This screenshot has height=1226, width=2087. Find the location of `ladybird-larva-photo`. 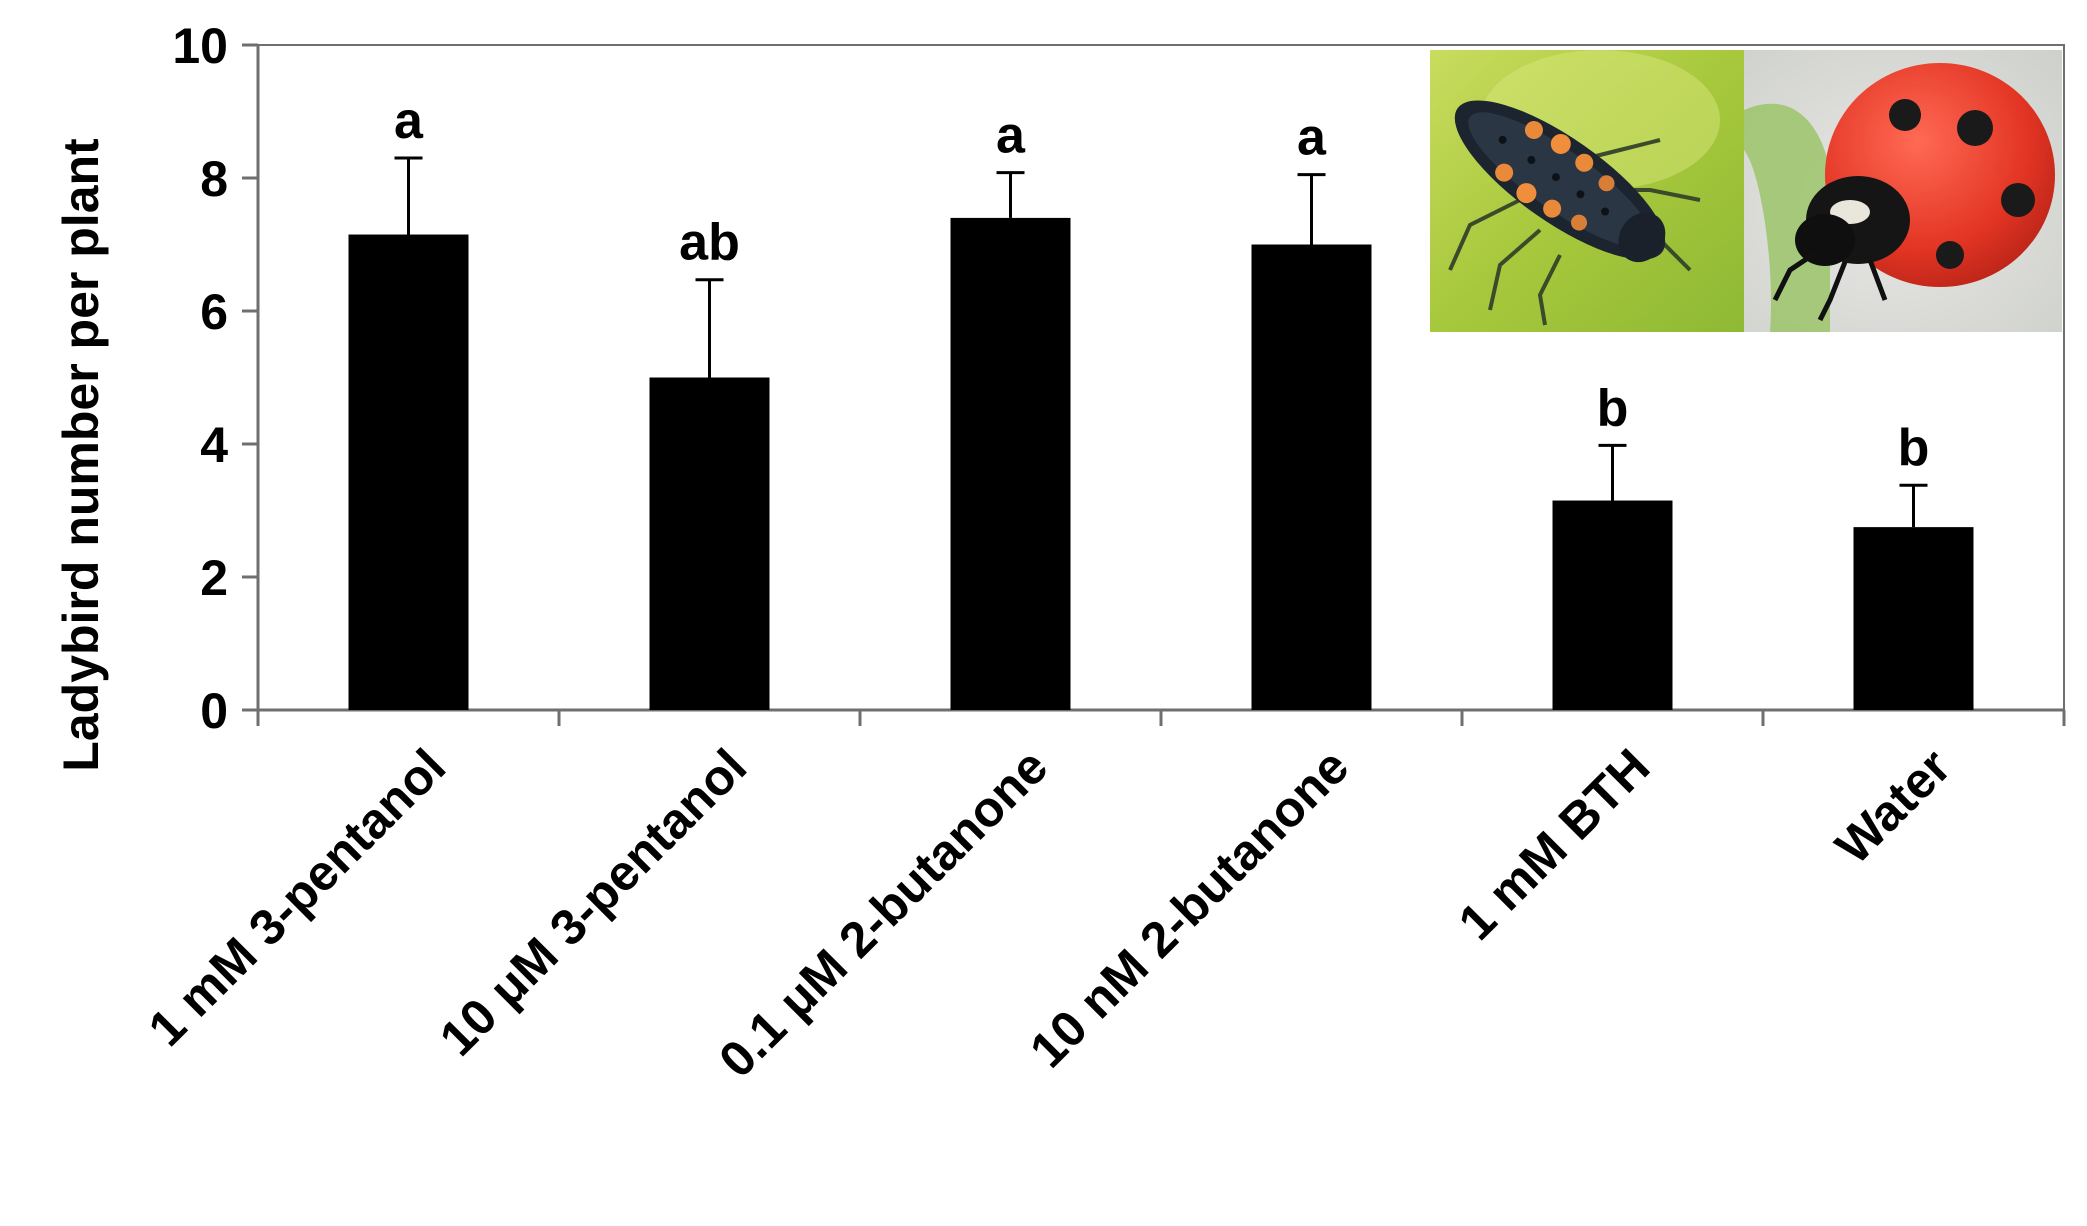

ladybird-larva-photo is located at coordinates (1587, 191).